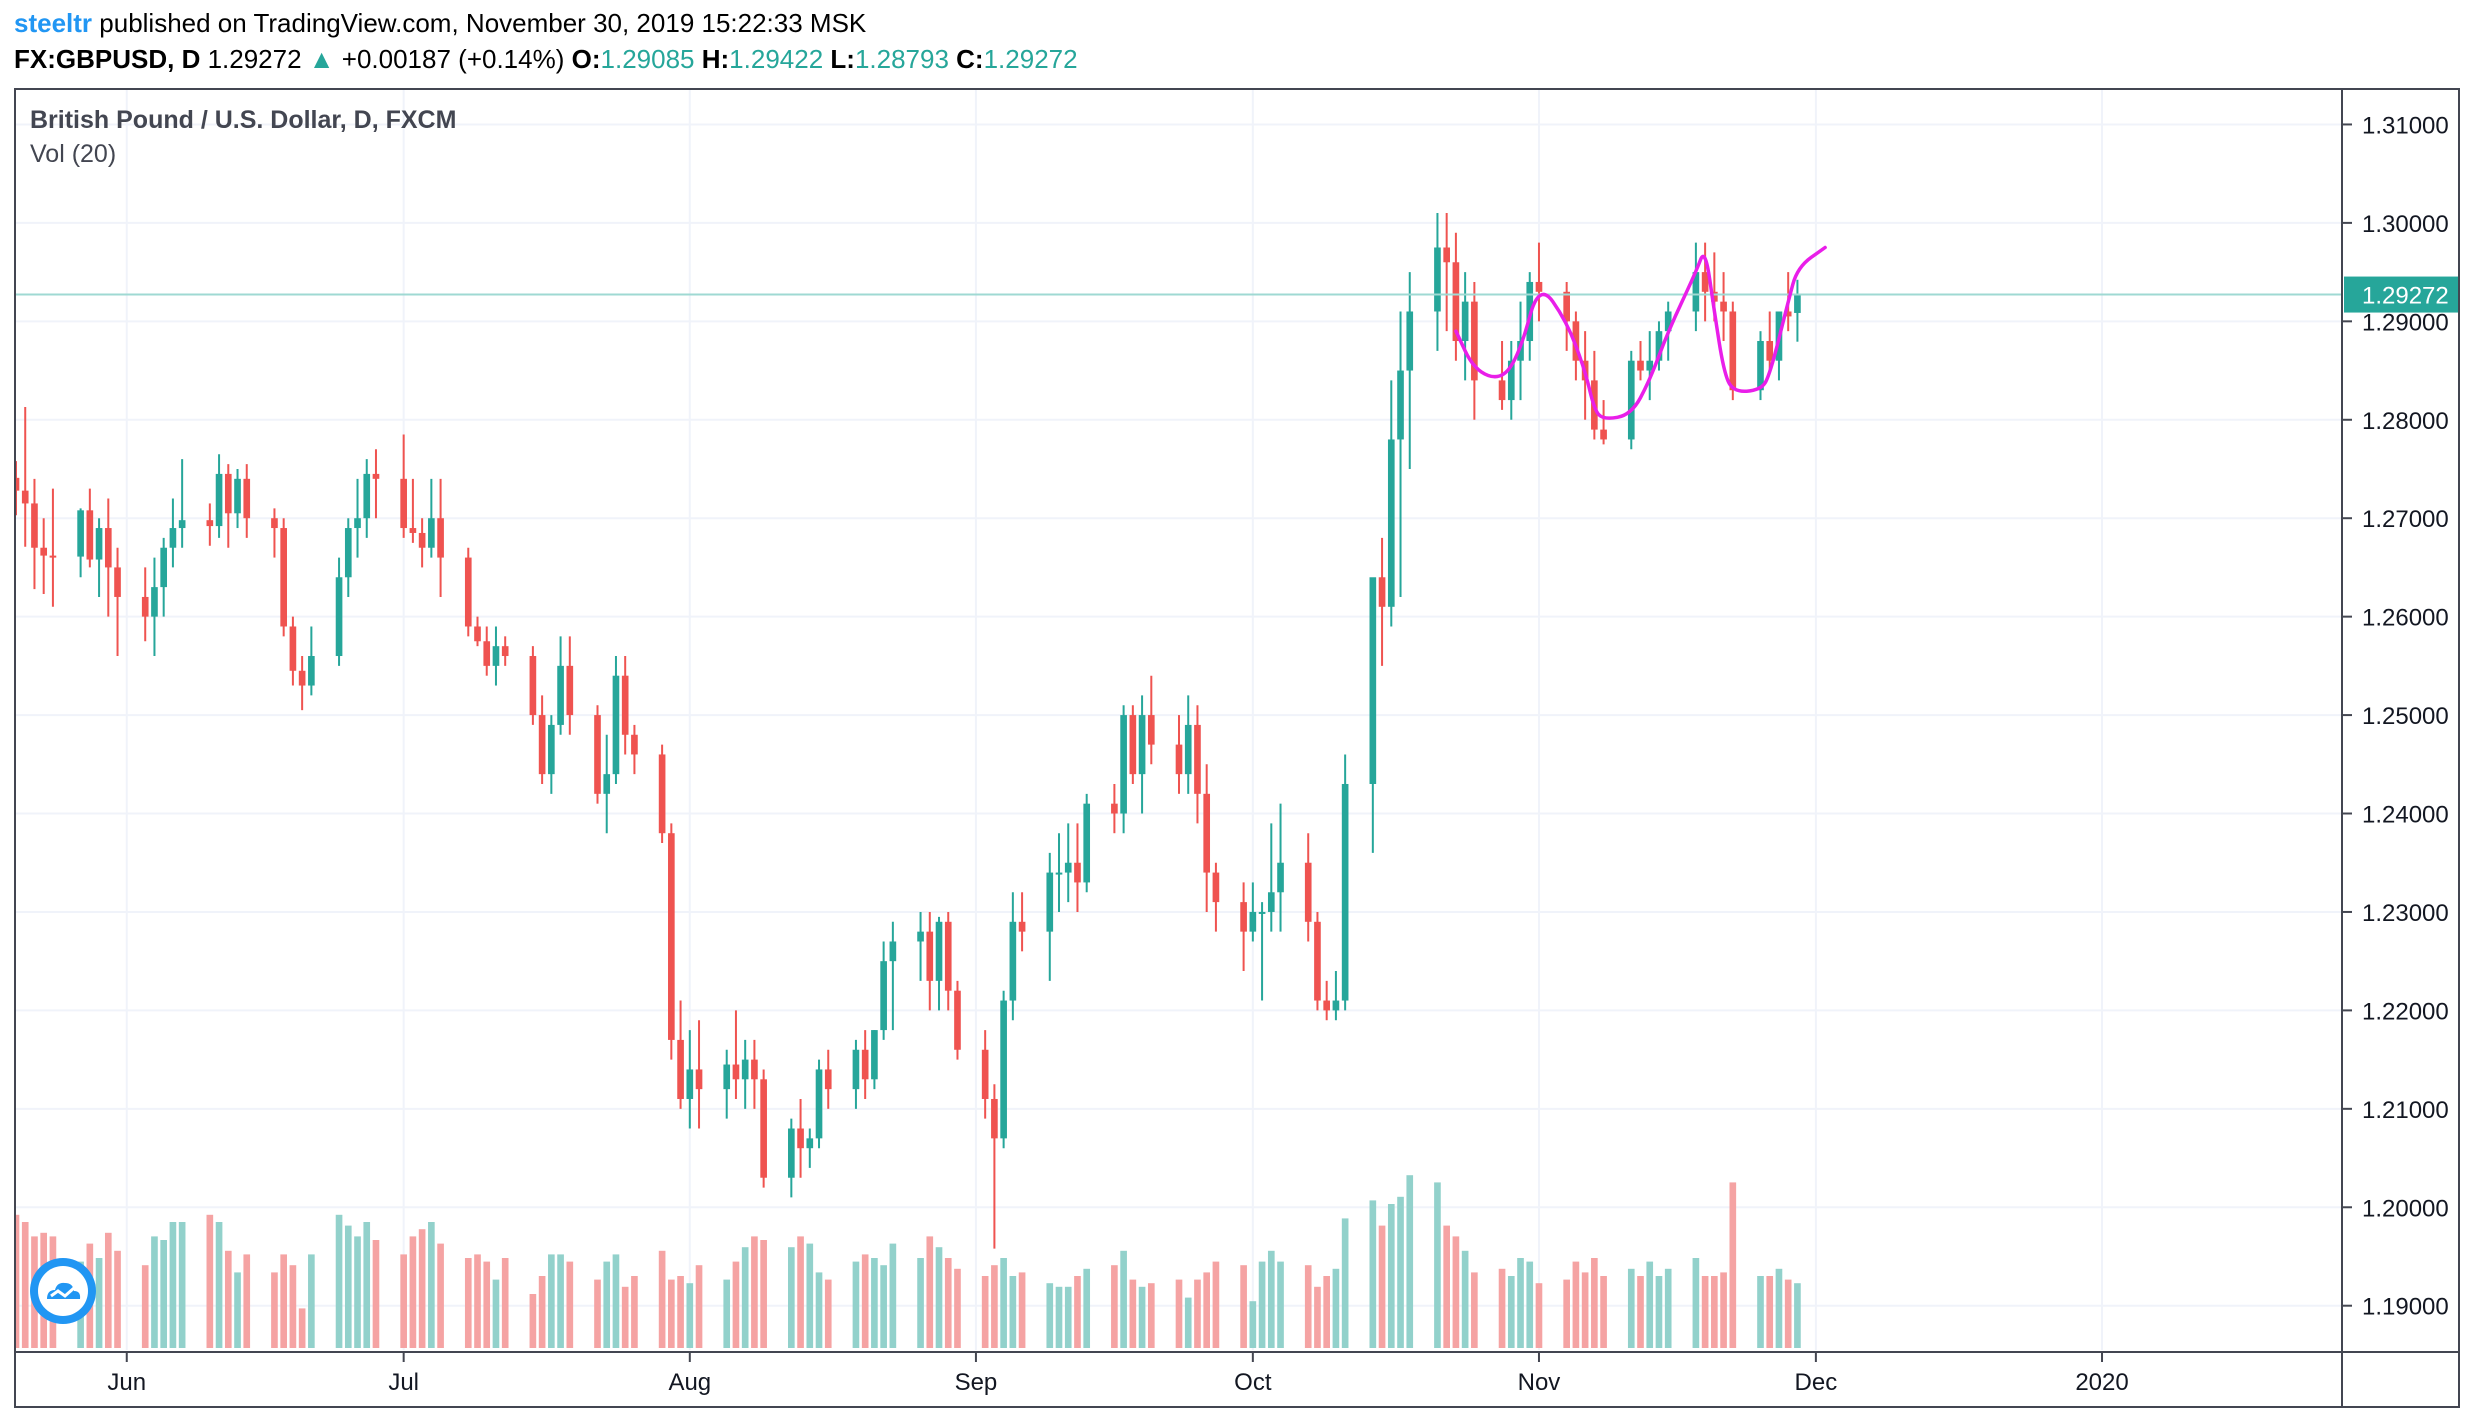 This screenshot has width=2472, height=1418. Describe the element at coordinates (2405, 296) in the screenshot. I see `last-price-tag-label: 1.29272` at that location.